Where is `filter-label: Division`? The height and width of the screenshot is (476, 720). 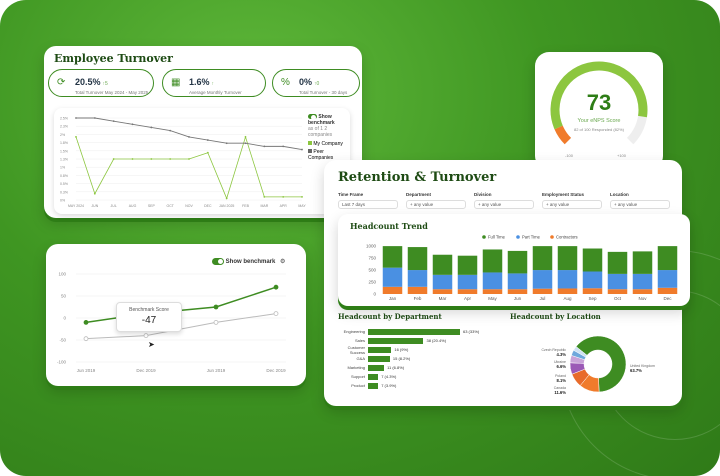
filter-label: Division is located at coordinates (483, 194).